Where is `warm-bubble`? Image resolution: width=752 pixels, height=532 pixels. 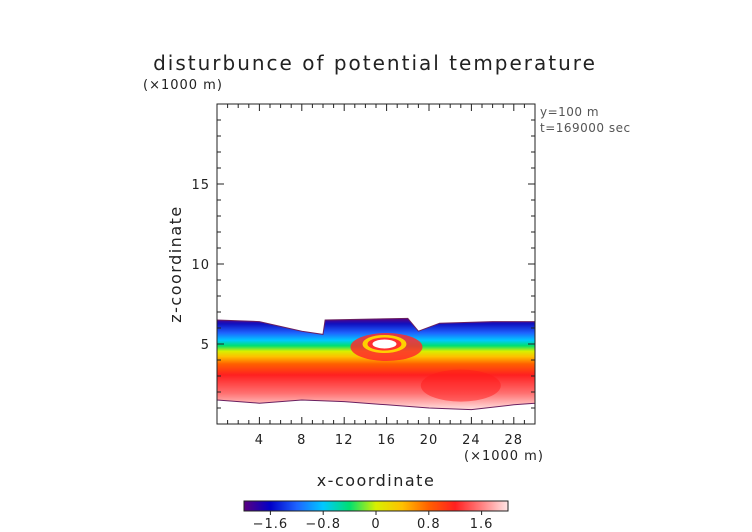
warm-bubble is located at coordinates (384, 344).